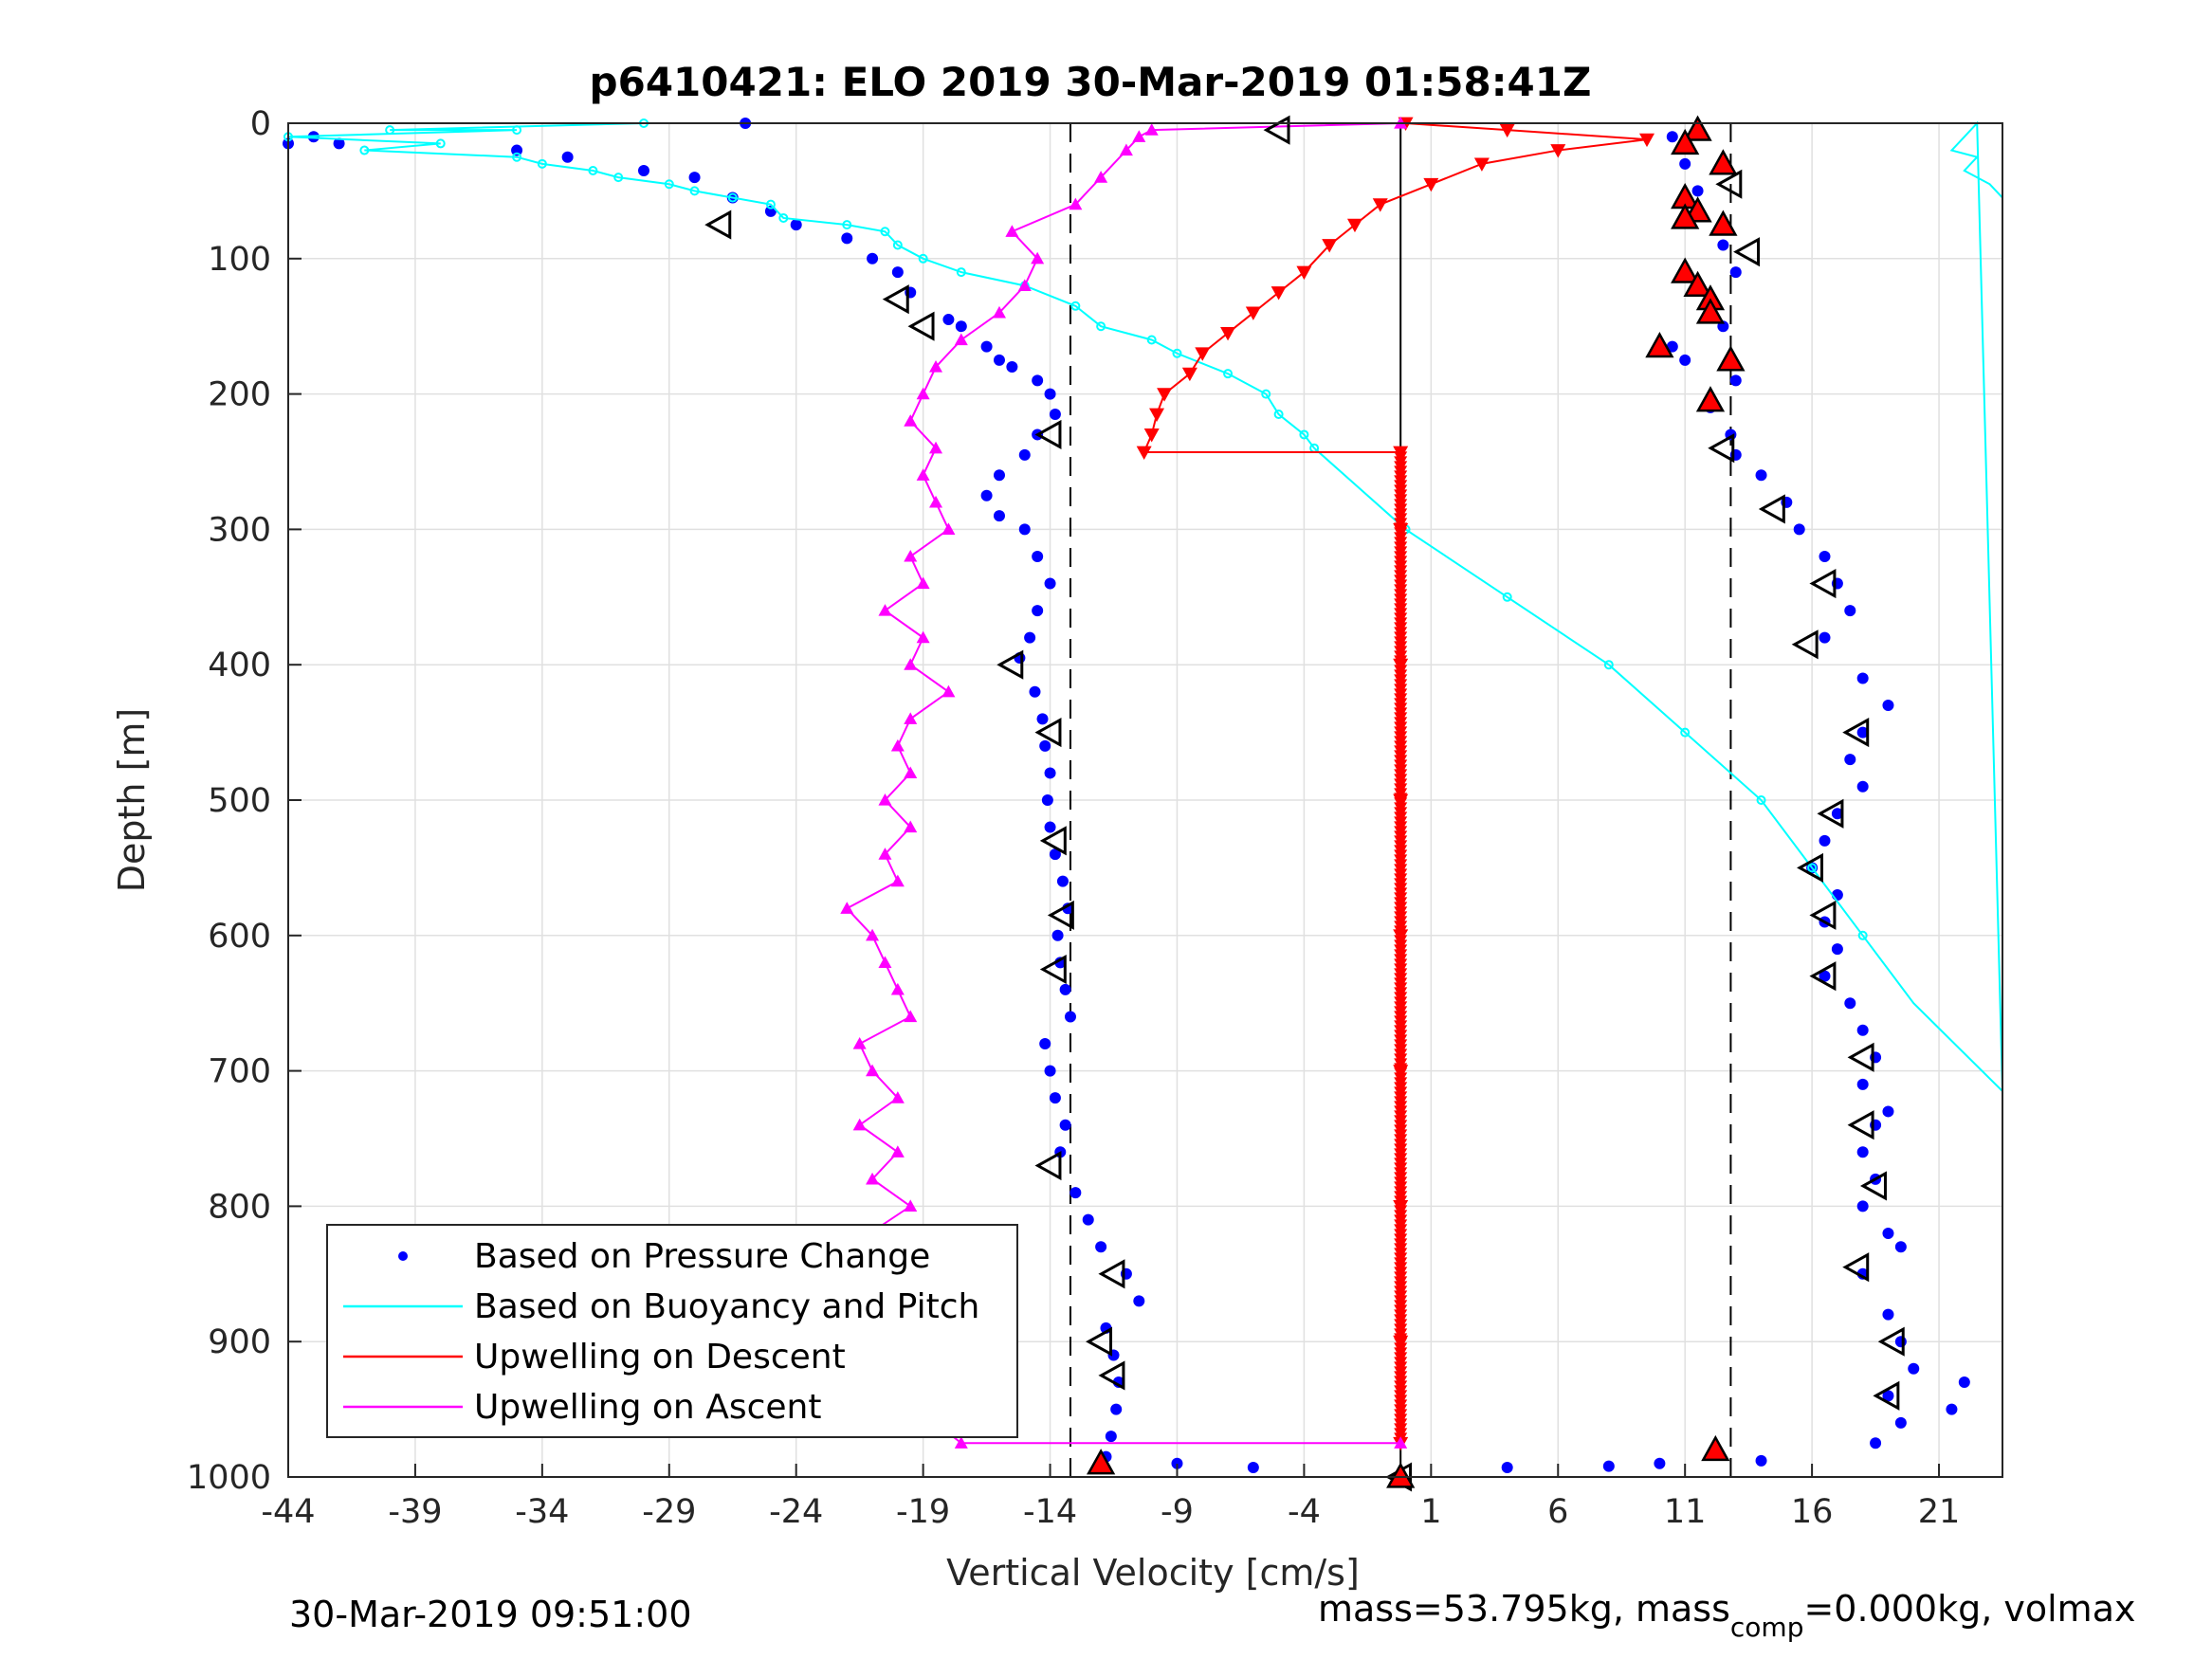 The height and width of the screenshot is (1659, 2212). Describe the element at coordinates (239, 395) in the screenshot. I see `y-tick-label: 200` at that location.